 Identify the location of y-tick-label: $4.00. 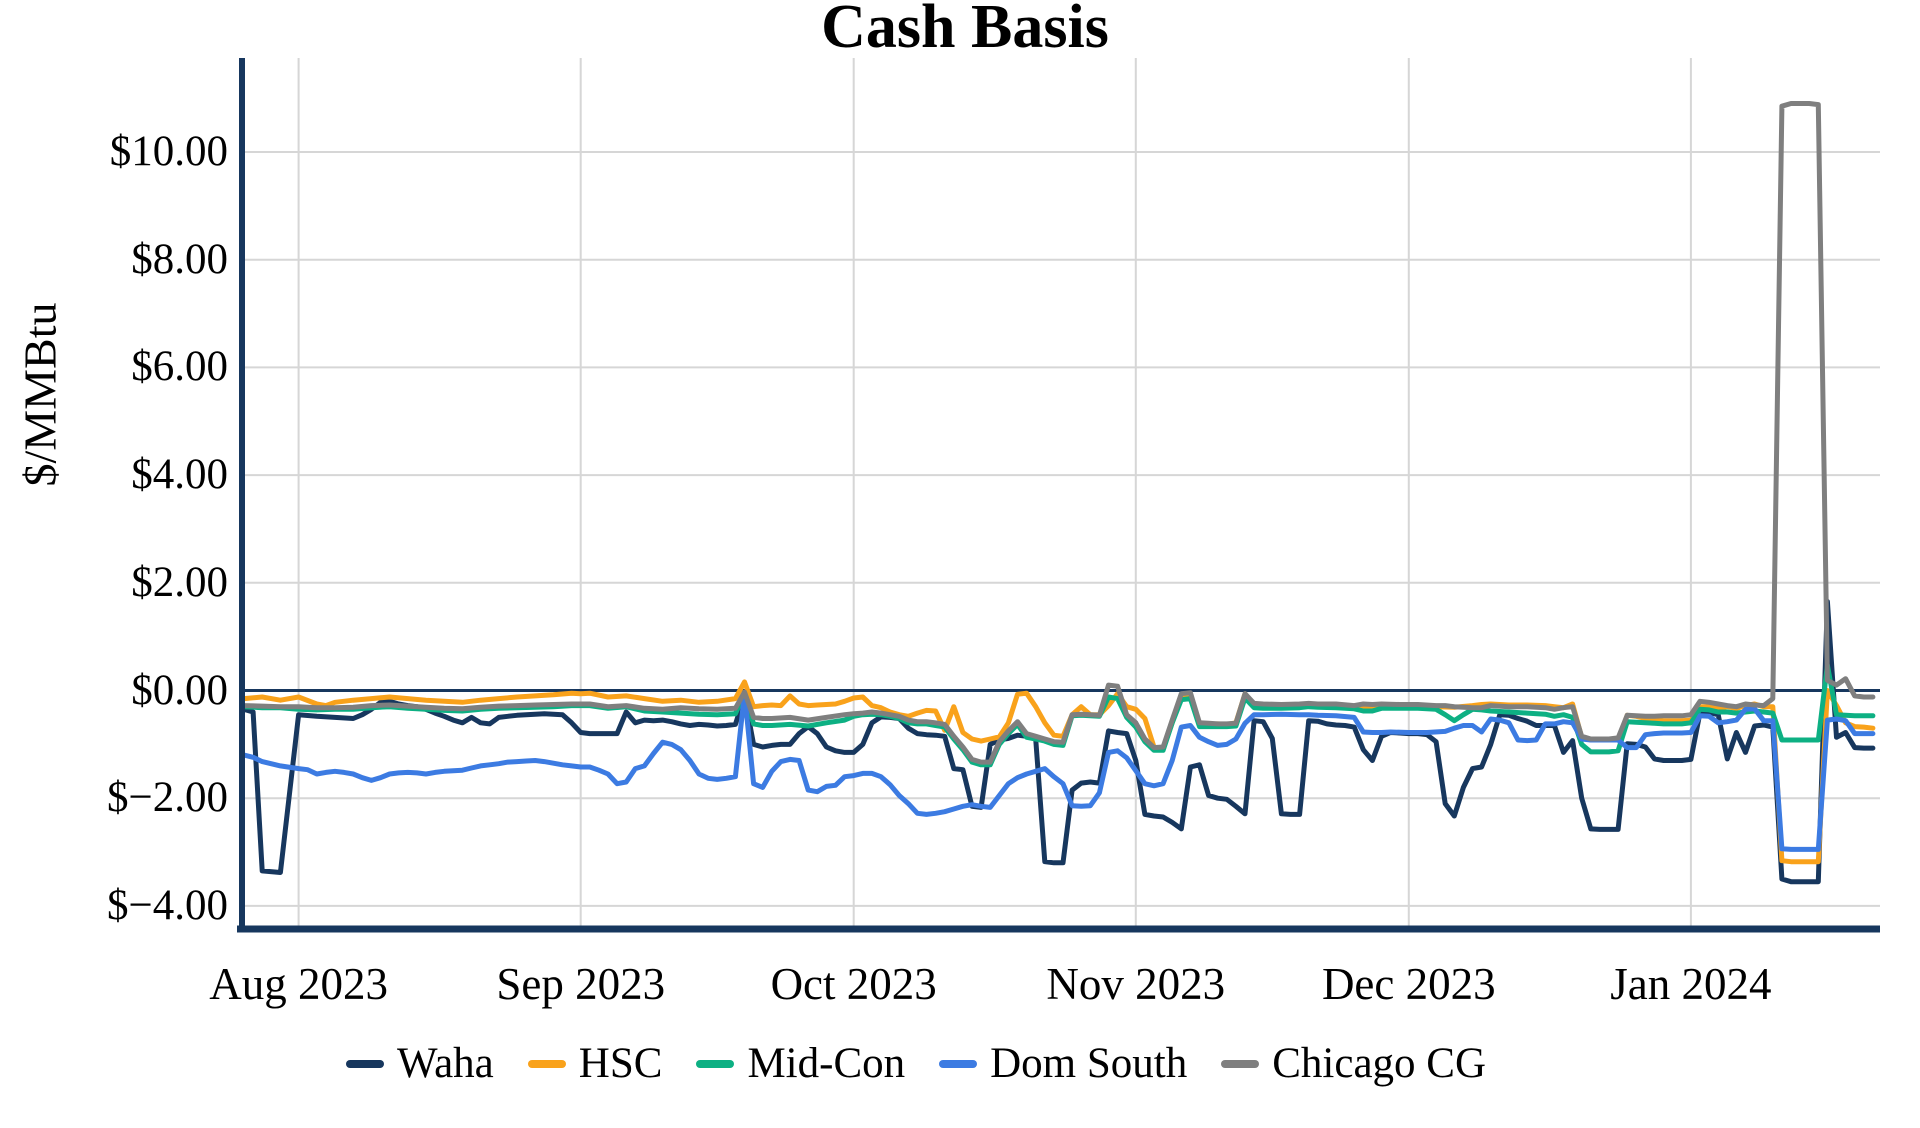
(179, 475).